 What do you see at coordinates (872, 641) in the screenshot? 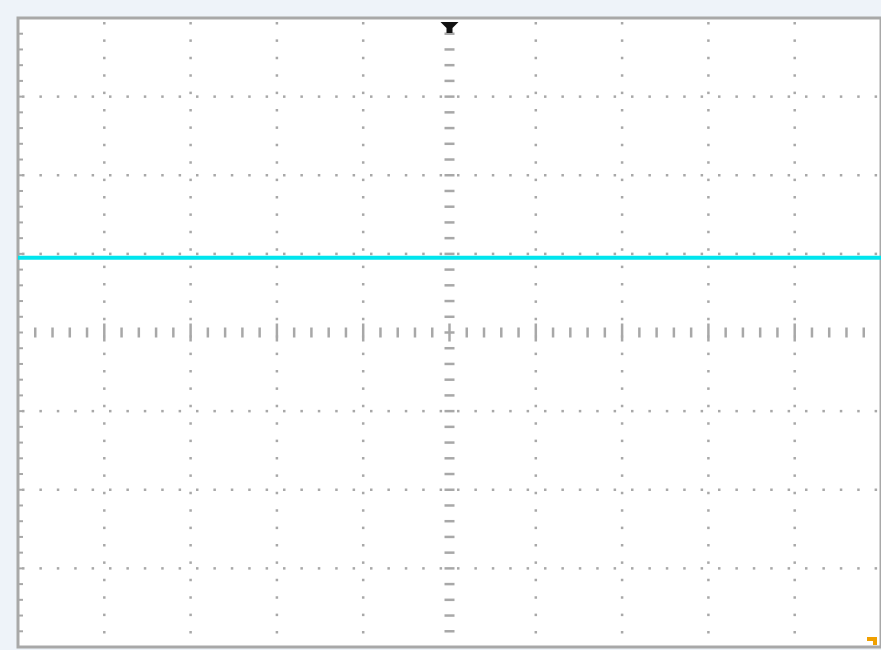
I see `corner-marker-icon` at bounding box center [872, 641].